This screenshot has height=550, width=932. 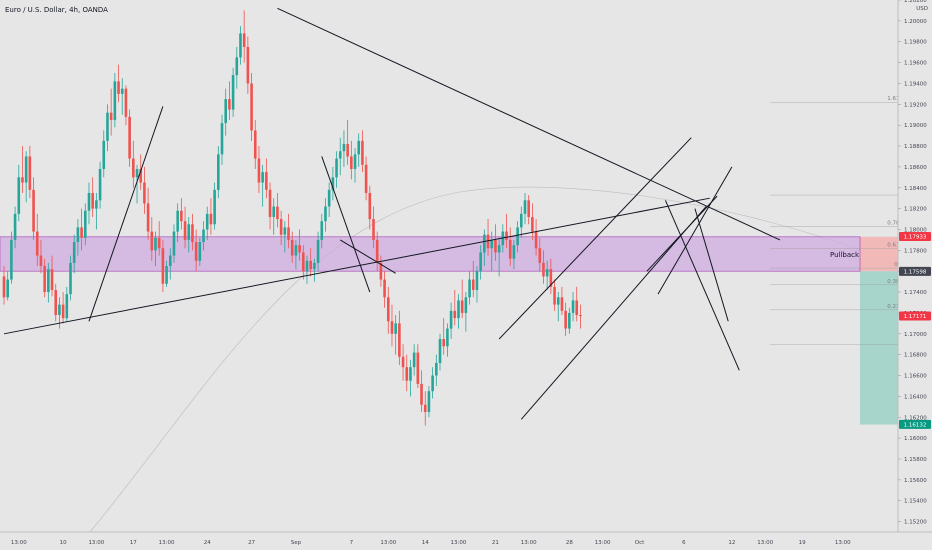 What do you see at coordinates (915, 481) in the screenshot?
I see `price-tick-label: 1.15600` at bounding box center [915, 481].